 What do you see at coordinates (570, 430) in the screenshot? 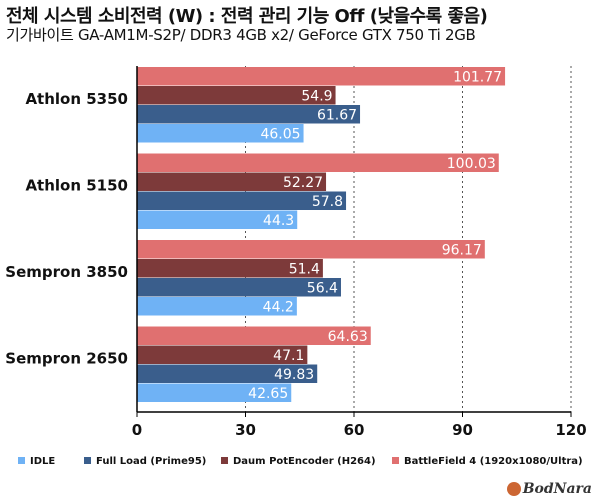
I see `x-tick-label: 120` at bounding box center [570, 430].